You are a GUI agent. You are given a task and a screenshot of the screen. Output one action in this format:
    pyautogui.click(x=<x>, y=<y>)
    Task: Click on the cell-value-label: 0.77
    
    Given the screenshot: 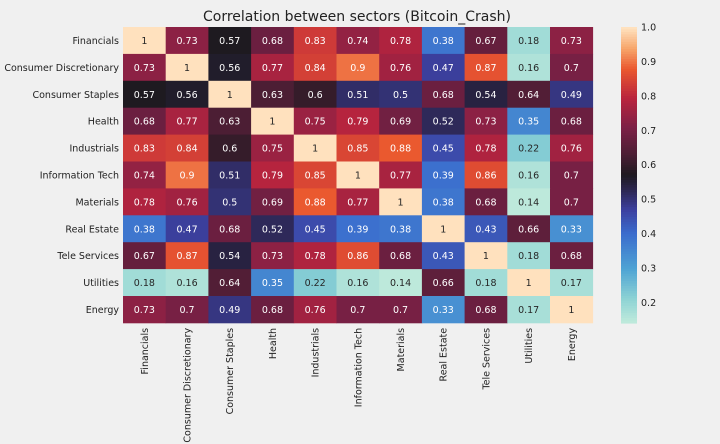 What is the action you would take?
    pyautogui.click(x=357, y=202)
    